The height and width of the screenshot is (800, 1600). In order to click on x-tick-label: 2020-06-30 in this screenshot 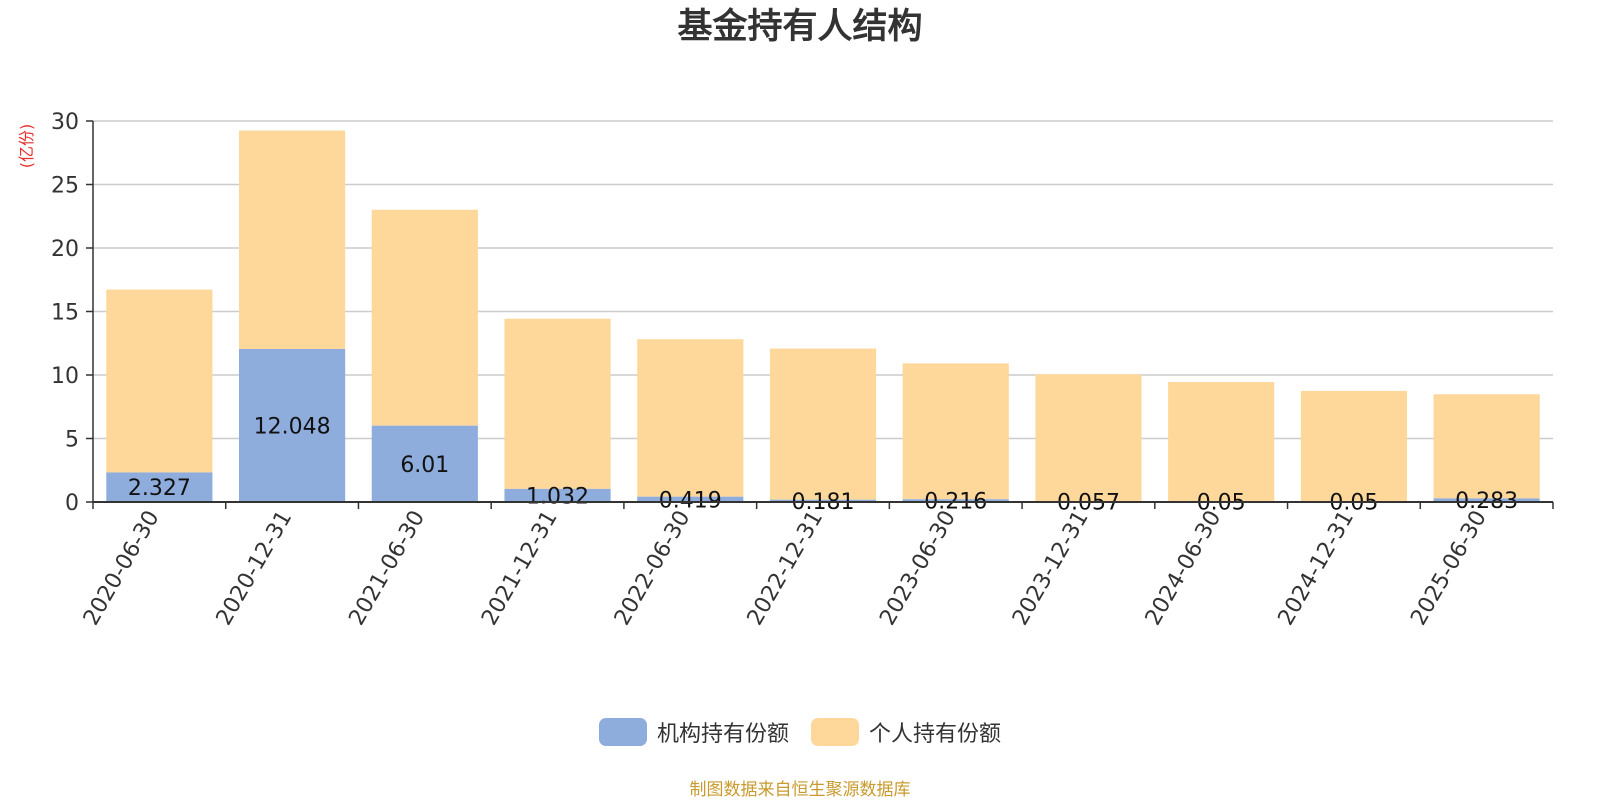, I will do `click(122, 568)`.